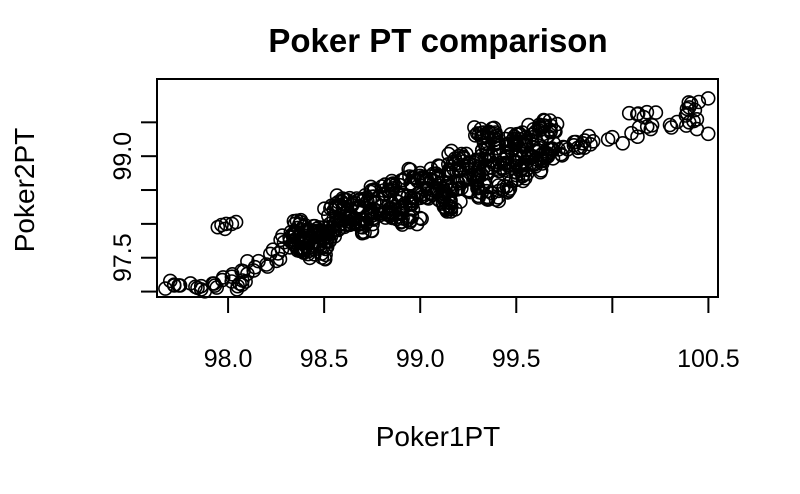 The image size is (800, 494). Describe the element at coordinates (324, 359) in the screenshot. I see `x-tick-label: 98.5` at that location.